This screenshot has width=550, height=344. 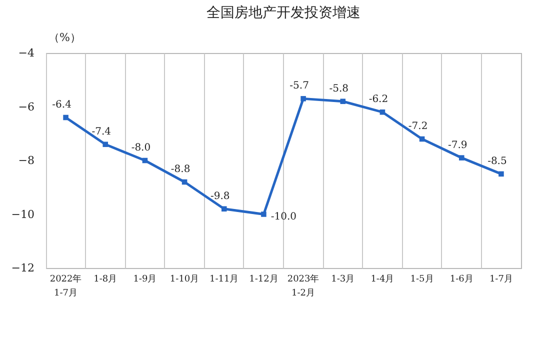 I want to click on data-label: -7.9, so click(x=458, y=145).